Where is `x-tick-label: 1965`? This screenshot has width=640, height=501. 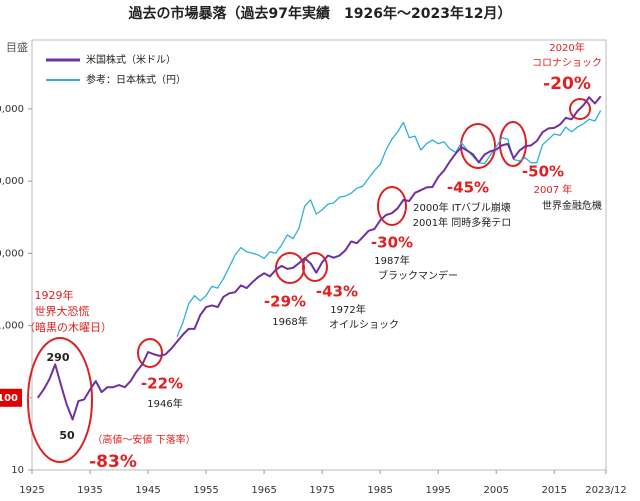 x-tick-label: 1965 is located at coordinates (263, 490).